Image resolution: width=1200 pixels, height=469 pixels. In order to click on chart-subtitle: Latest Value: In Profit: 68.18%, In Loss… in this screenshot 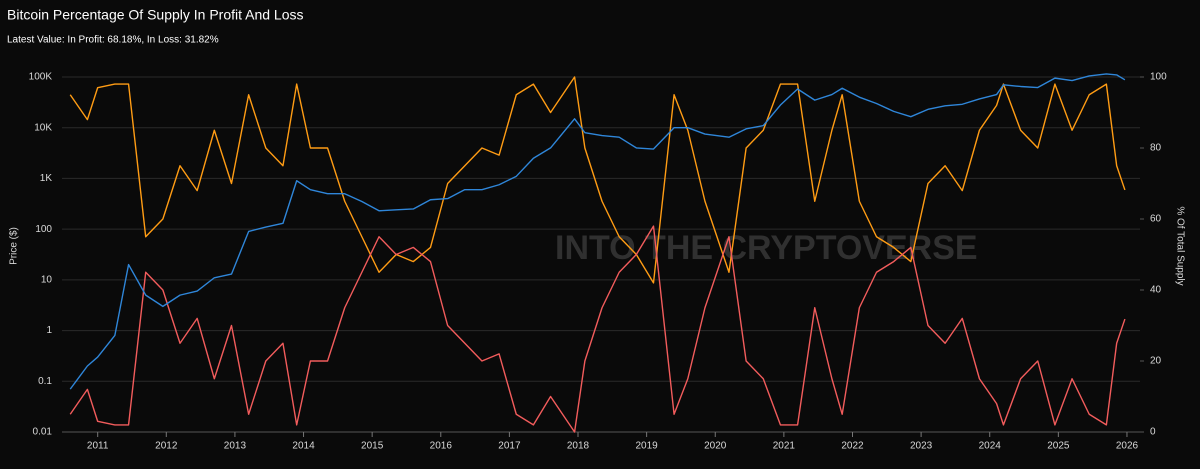, I will do `click(113, 40)`.